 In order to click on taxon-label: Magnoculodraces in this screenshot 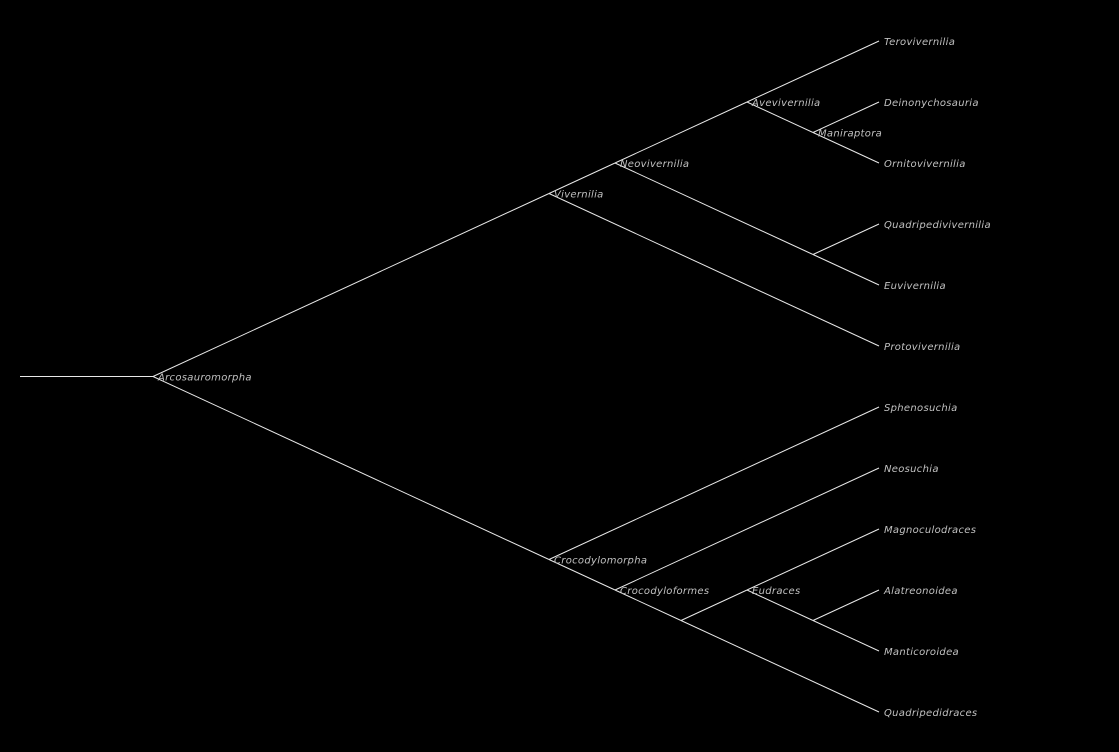, I will do `click(930, 530)`.